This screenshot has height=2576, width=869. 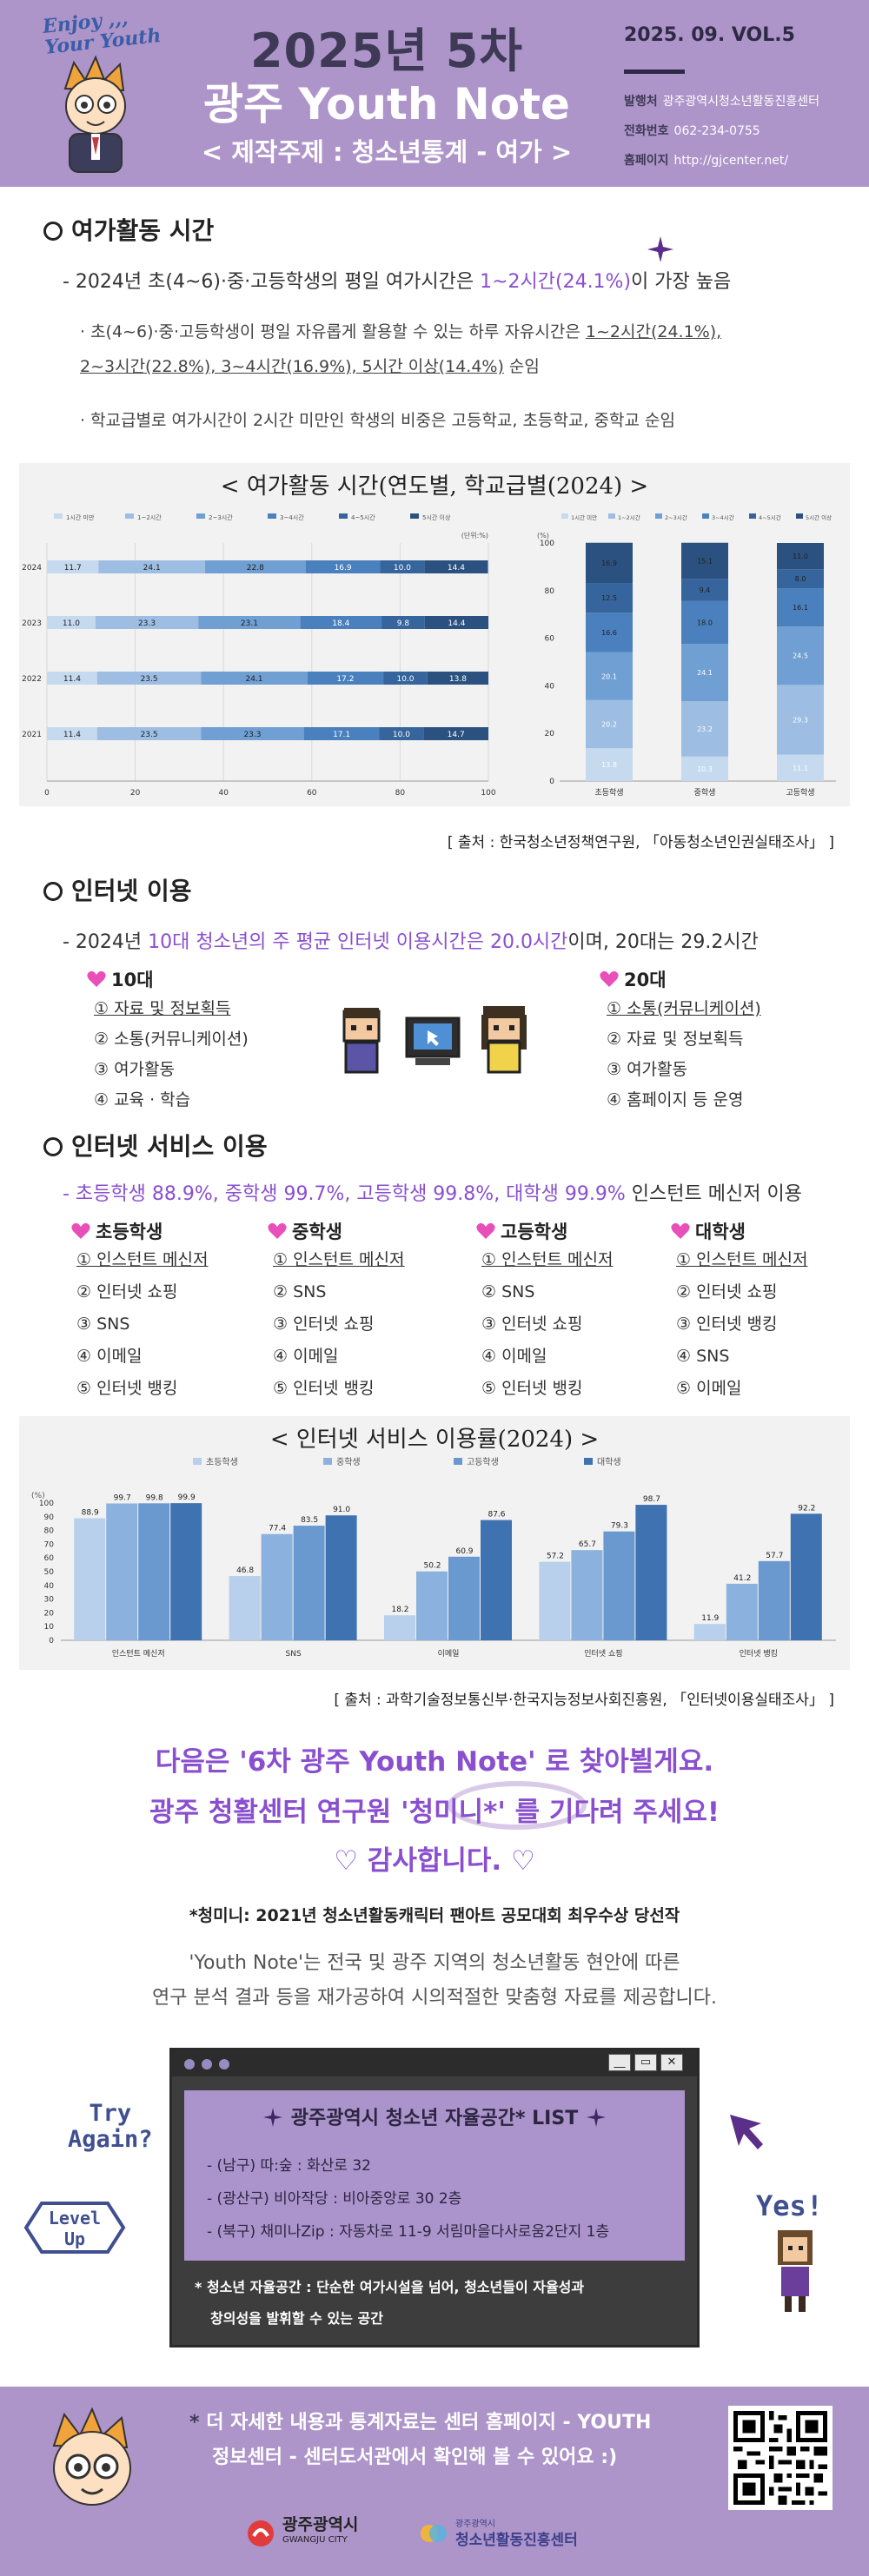 What do you see at coordinates (645, 2062) in the screenshot?
I see `maximize-button: ▭` at bounding box center [645, 2062].